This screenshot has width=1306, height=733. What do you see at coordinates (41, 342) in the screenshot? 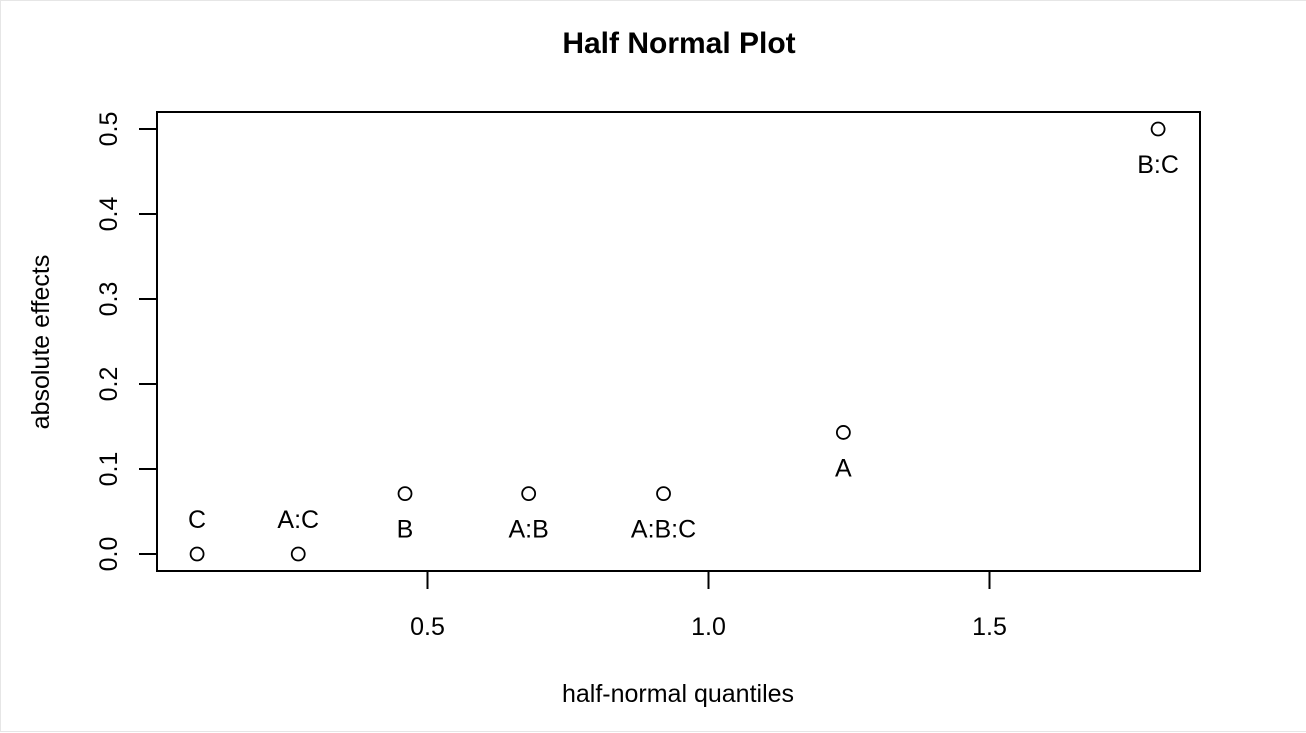
I see `y-axis-label: absolute effects` at bounding box center [41, 342].